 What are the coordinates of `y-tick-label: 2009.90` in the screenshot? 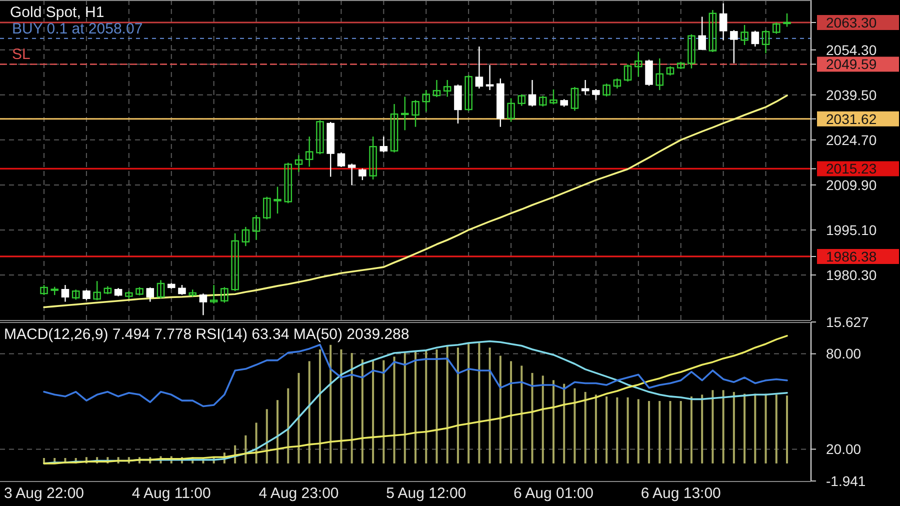 It's located at (851, 184).